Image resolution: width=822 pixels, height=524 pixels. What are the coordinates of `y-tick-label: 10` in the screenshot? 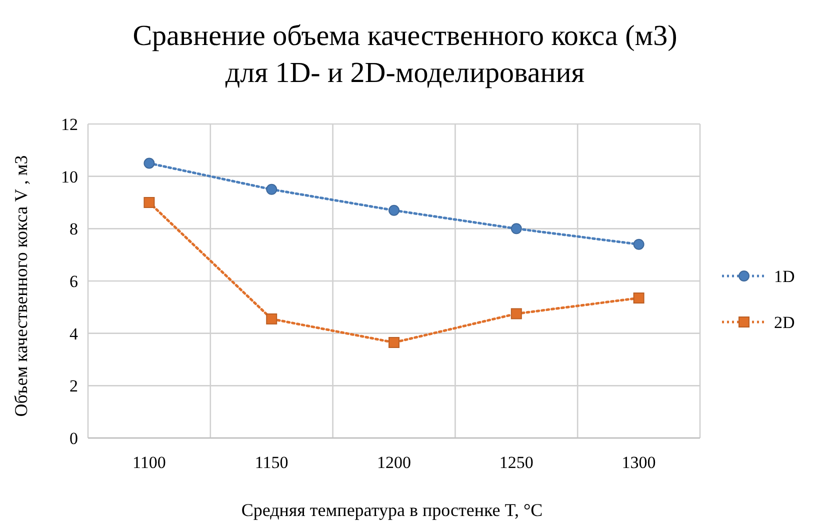 It's located at (69, 176).